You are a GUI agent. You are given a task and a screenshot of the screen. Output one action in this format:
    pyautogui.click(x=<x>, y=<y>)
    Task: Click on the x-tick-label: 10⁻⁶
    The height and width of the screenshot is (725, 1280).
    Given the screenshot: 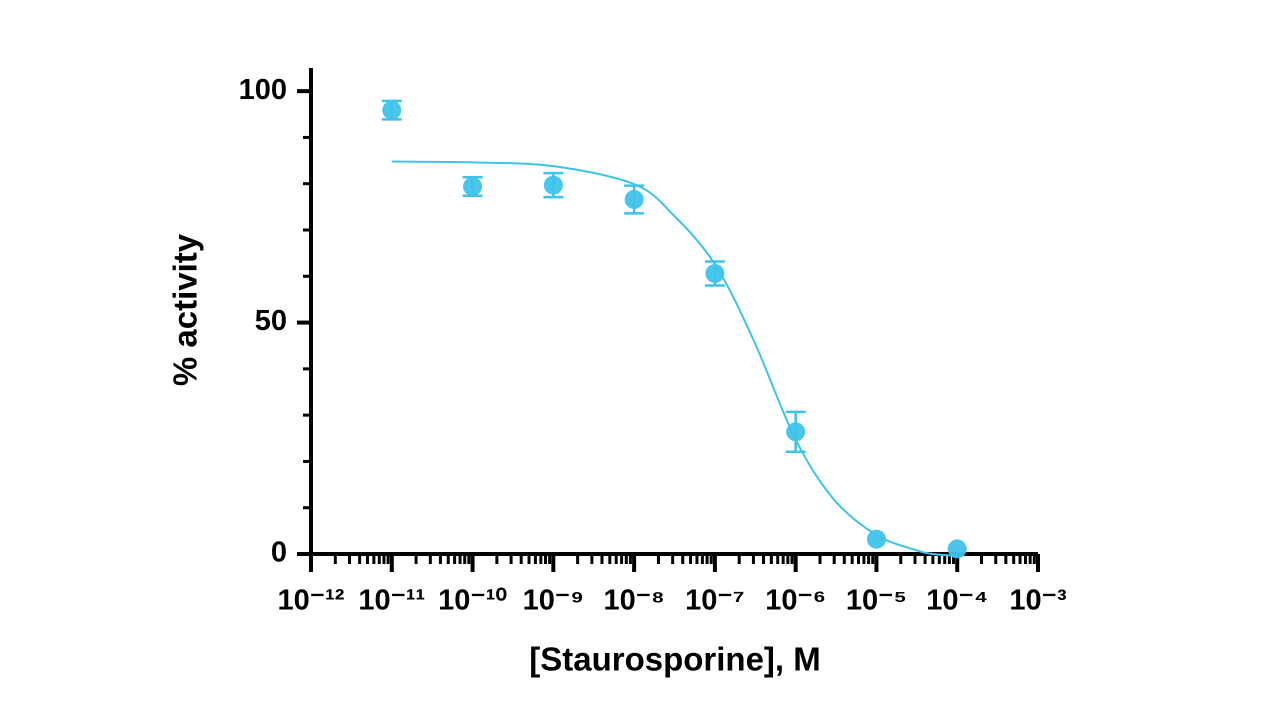 What is the action you would take?
    pyautogui.click(x=795, y=601)
    